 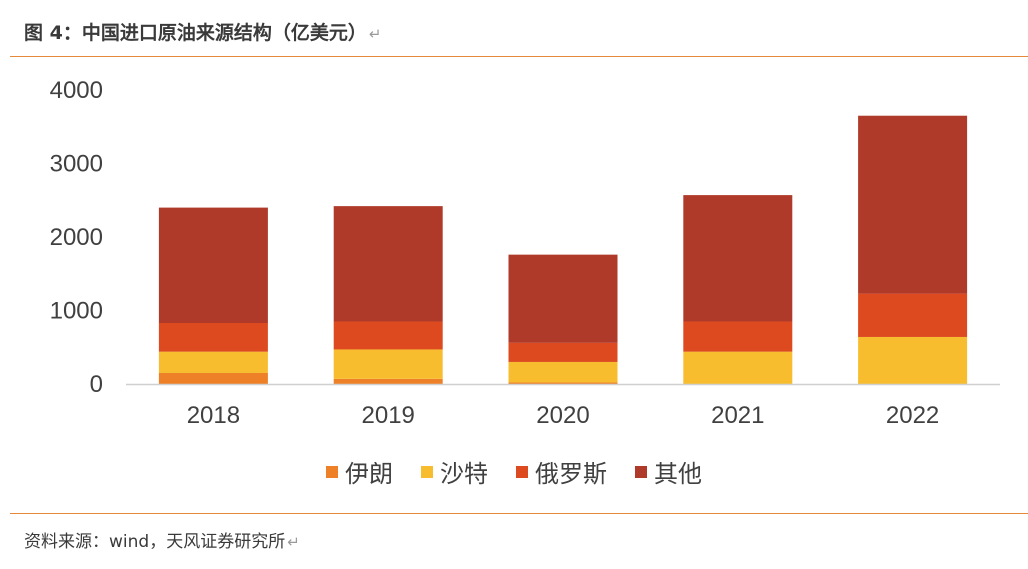 What do you see at coordinates (369, 474) in the screenshot?
I see `legend-label: 伊朗` at bounding box center [369, 474].